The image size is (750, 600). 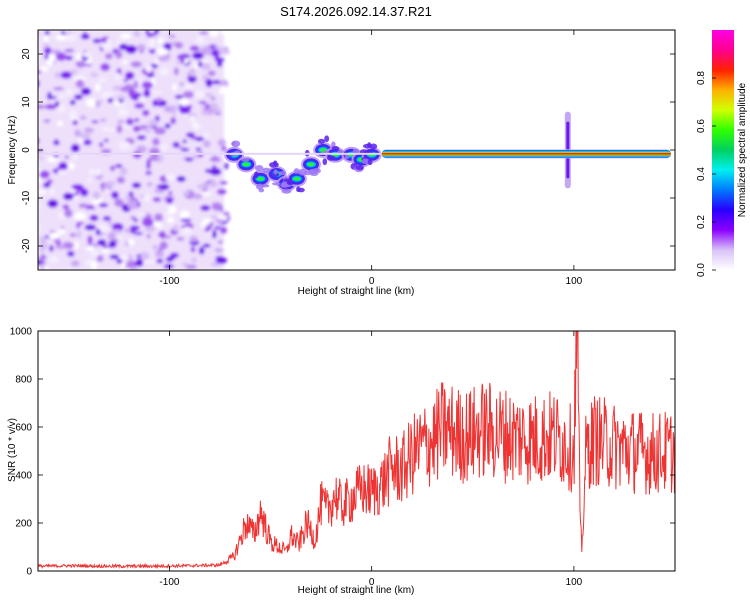 I want to click on colorbar-tick-label: 0.8, so click(x=701, y=78).